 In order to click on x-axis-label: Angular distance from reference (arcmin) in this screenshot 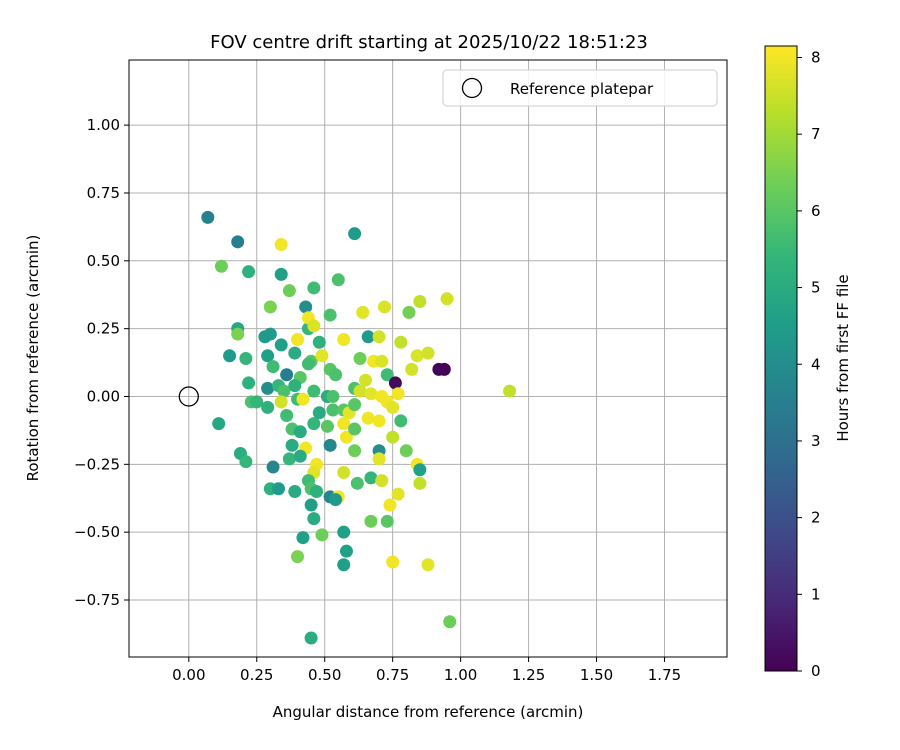, I will do `click(428, 712)`.